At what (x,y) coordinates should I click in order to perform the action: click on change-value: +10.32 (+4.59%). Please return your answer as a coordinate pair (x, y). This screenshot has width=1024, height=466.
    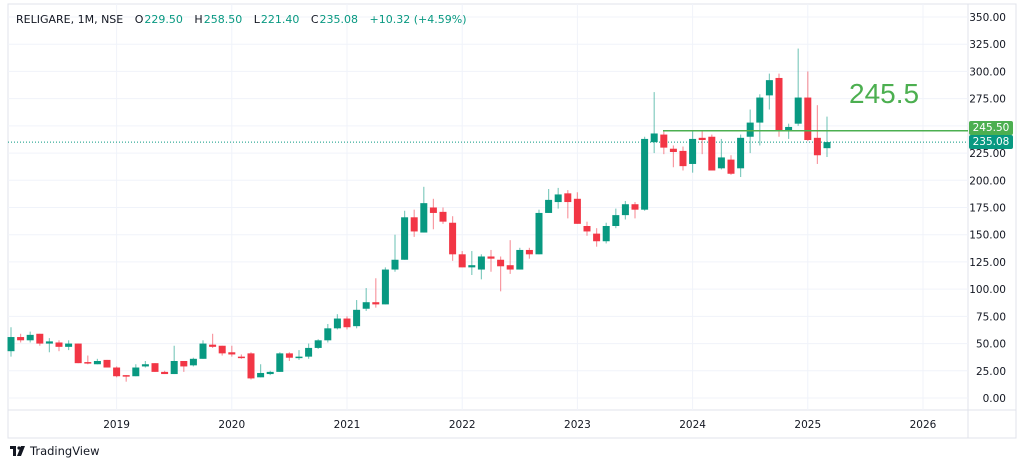
    Looking at the image, I should click on (418, 19).